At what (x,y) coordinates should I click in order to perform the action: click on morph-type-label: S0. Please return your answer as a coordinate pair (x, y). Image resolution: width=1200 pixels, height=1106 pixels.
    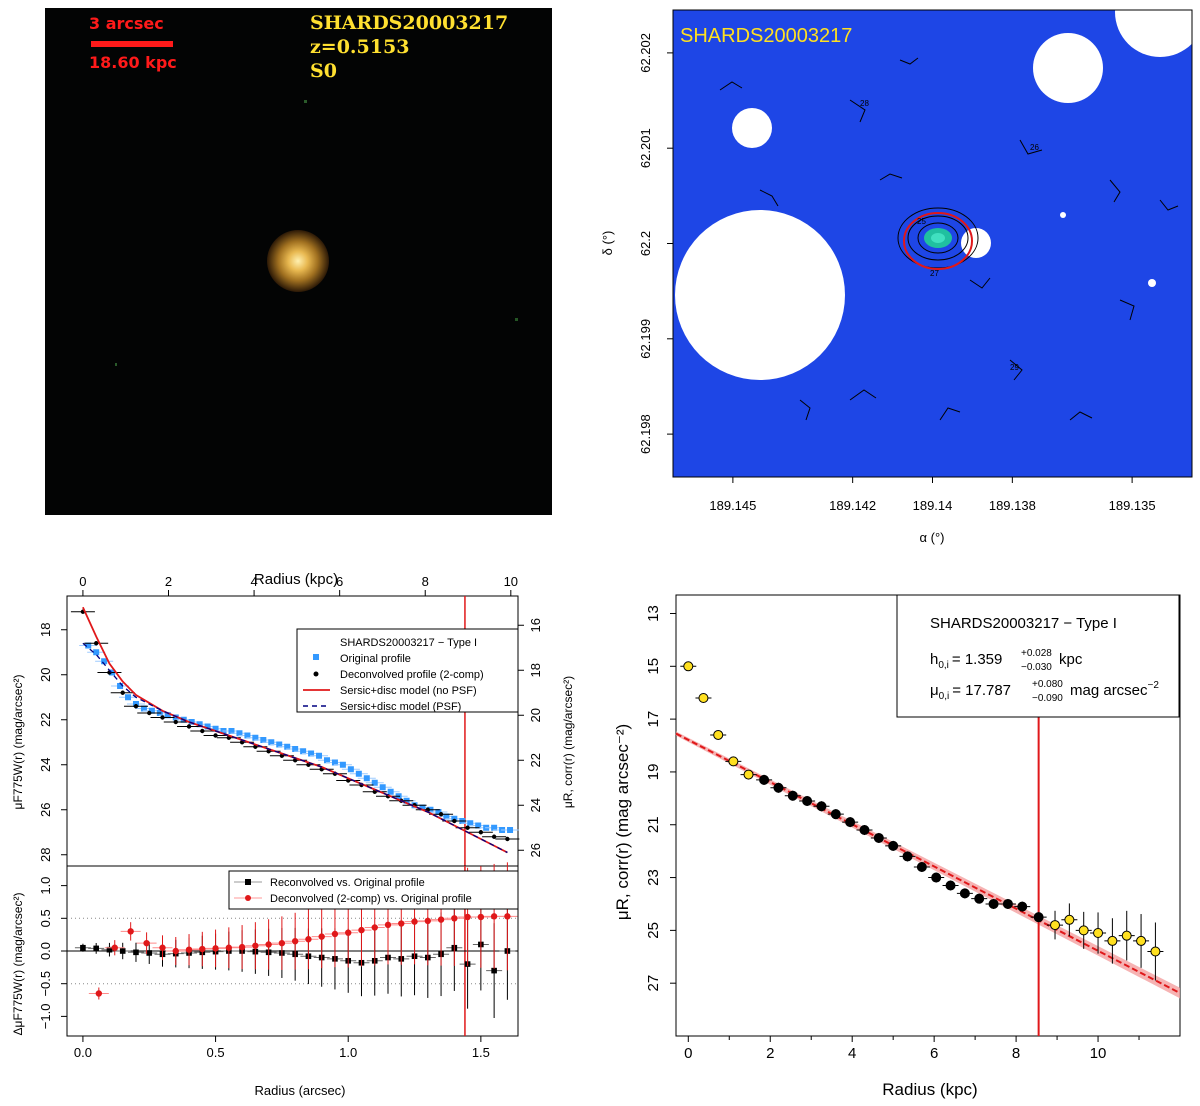
    Looking at the image, I should click on (323, 71).